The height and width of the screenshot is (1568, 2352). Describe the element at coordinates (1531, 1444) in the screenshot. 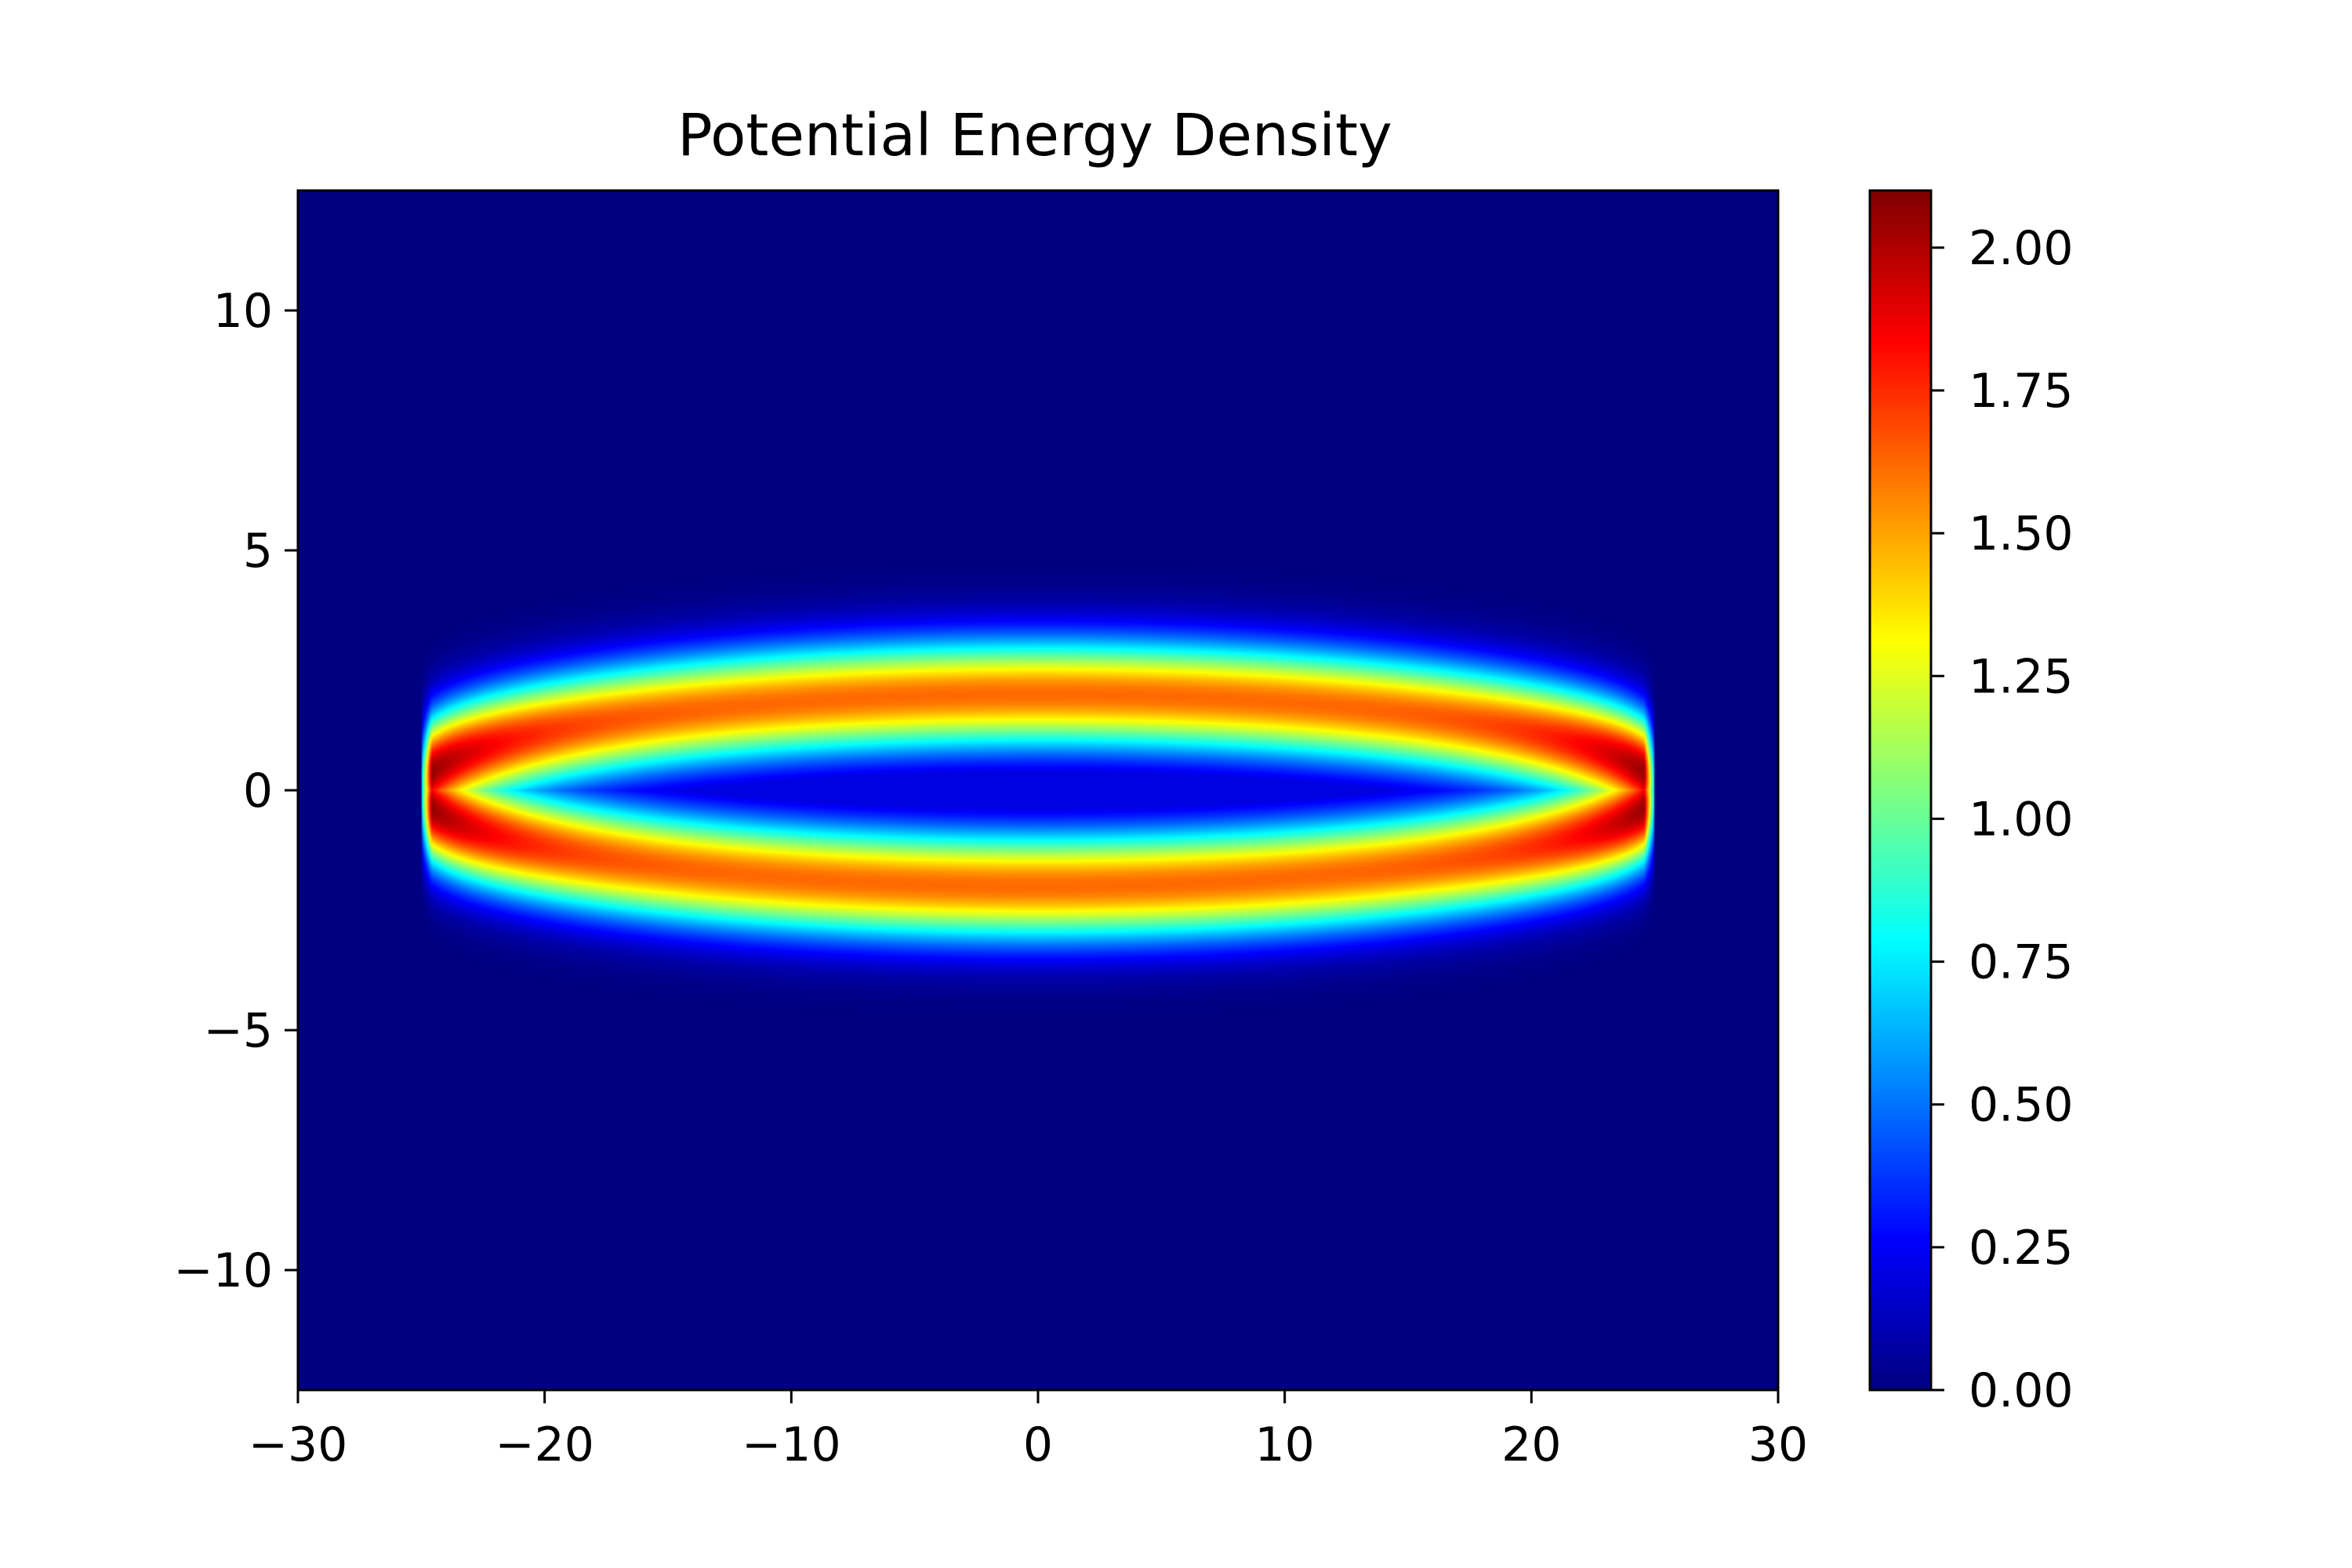

I see `x-tick-label: 20` at that location.